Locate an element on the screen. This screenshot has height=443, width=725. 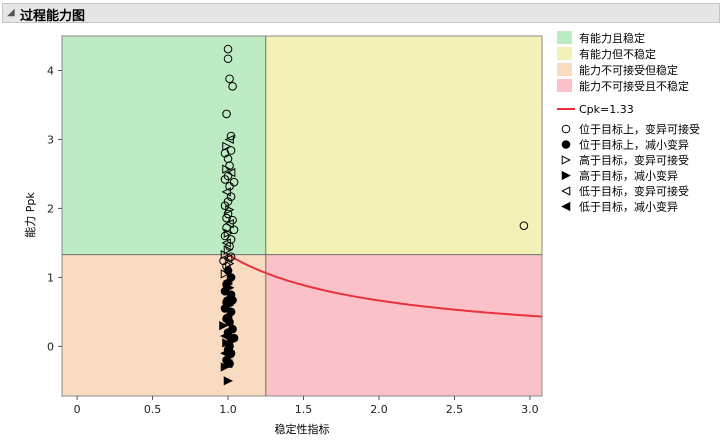
legend-cpk-label: Cpk=1.33 is located at coordinates (606, 109).